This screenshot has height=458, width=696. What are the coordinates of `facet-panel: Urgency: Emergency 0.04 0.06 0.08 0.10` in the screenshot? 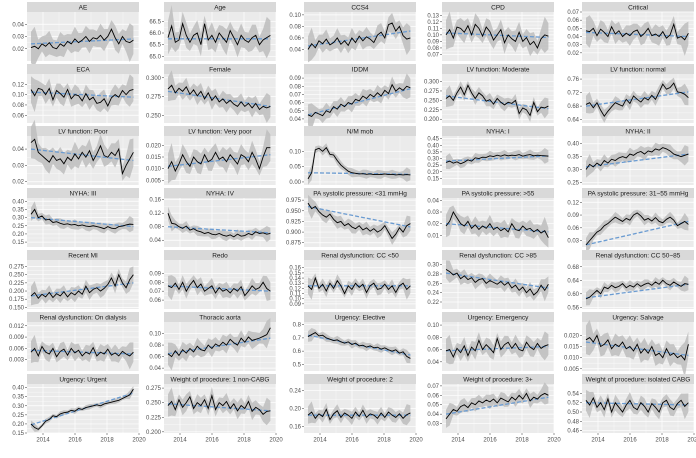 It's located at (491, 341).